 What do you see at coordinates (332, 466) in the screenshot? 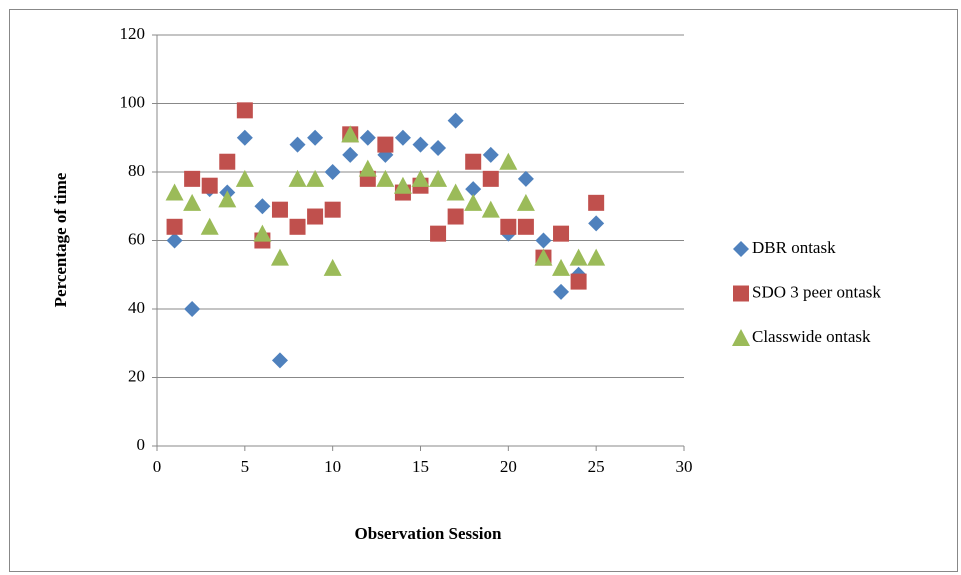
I see `x-tick-label: 10` at bounding box center [332, 466].